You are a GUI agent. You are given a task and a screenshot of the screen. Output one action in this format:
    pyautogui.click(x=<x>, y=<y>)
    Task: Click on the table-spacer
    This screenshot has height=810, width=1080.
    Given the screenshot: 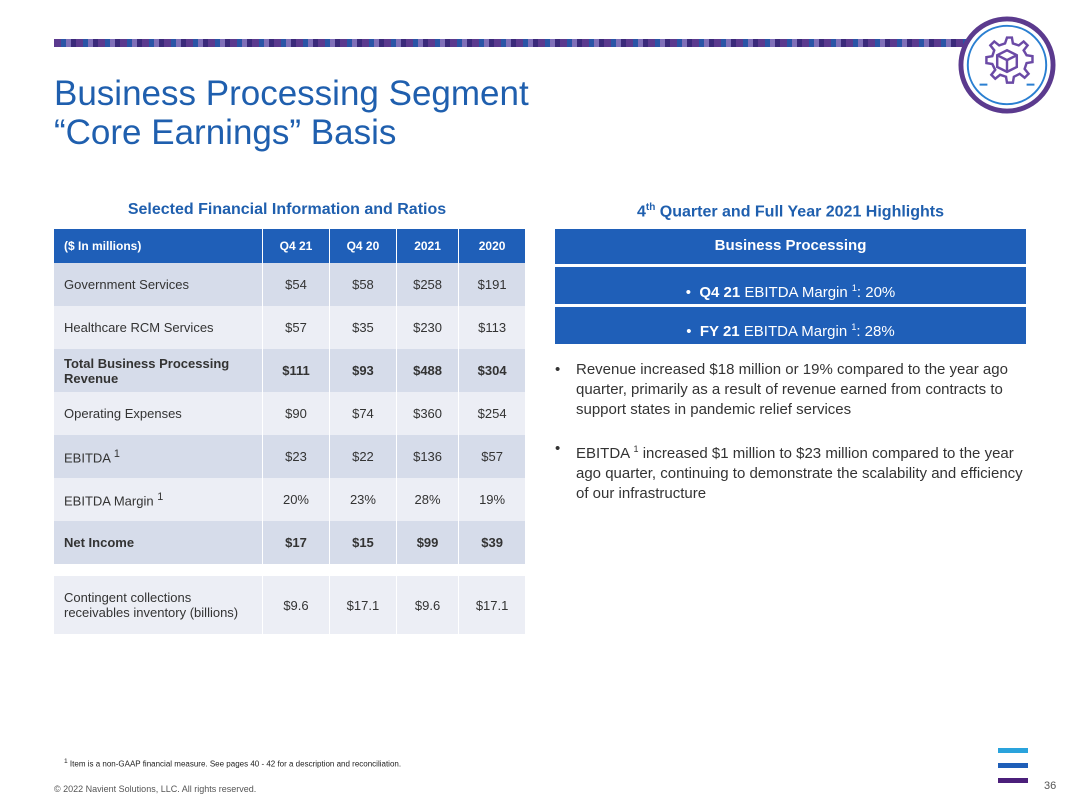 What is the action you would take?
    pyautogui.click(x=290, y=570)
    